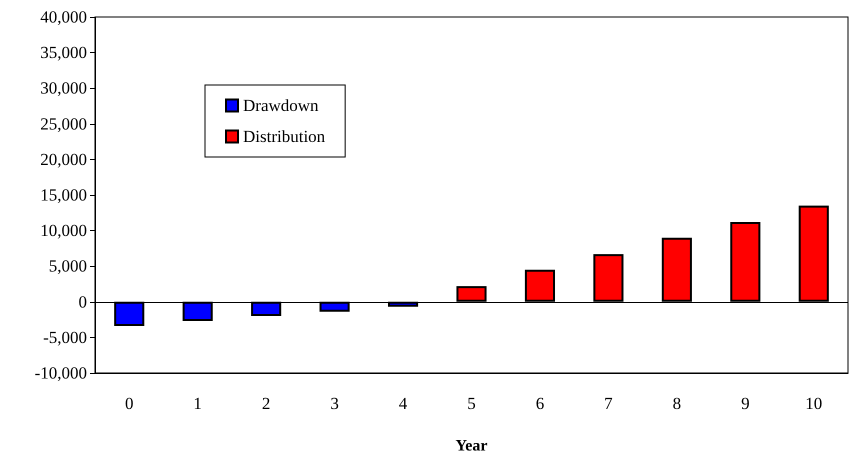 This screenshot has height=468, width=860. Describe the element at coordinates (266, 403) in the screenshot. I see `x-tick-label: 2` at that location.